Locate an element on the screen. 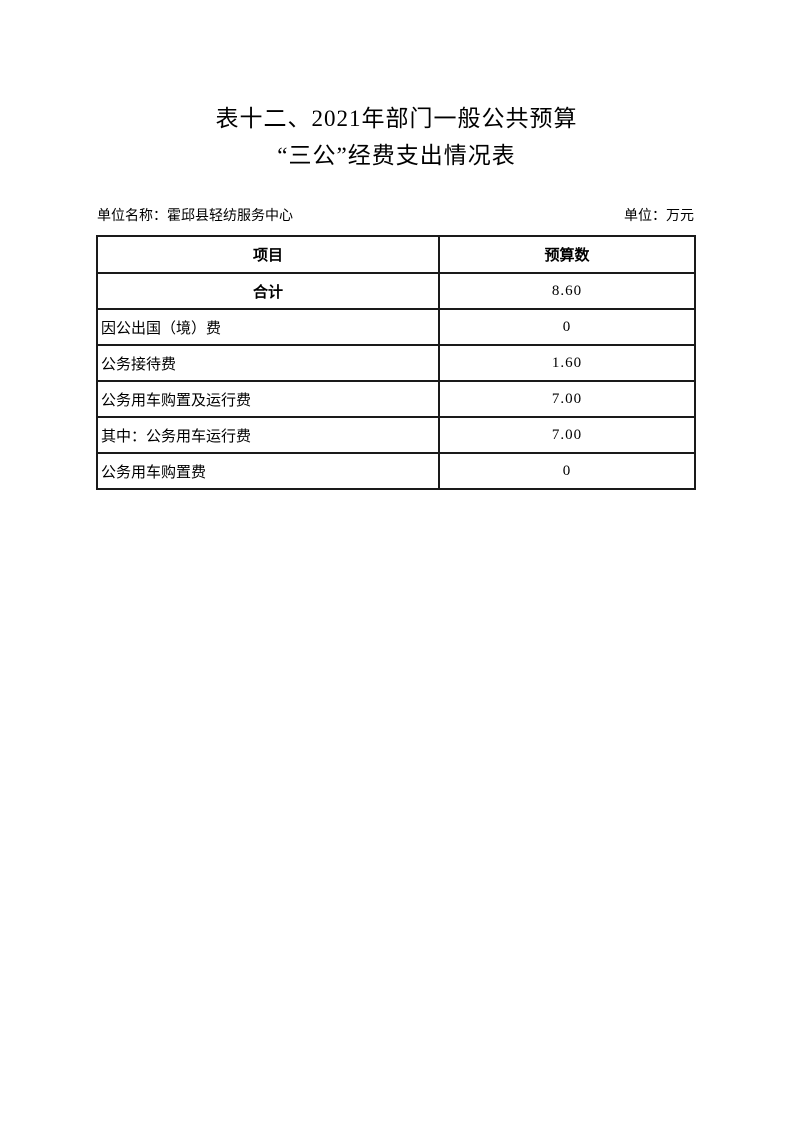 This screenshot has width=793, height=1122. page-title: 表十二、2021年部门一般公共预算 “三公”经费支出情况表 is located at coordinates (396, 137).